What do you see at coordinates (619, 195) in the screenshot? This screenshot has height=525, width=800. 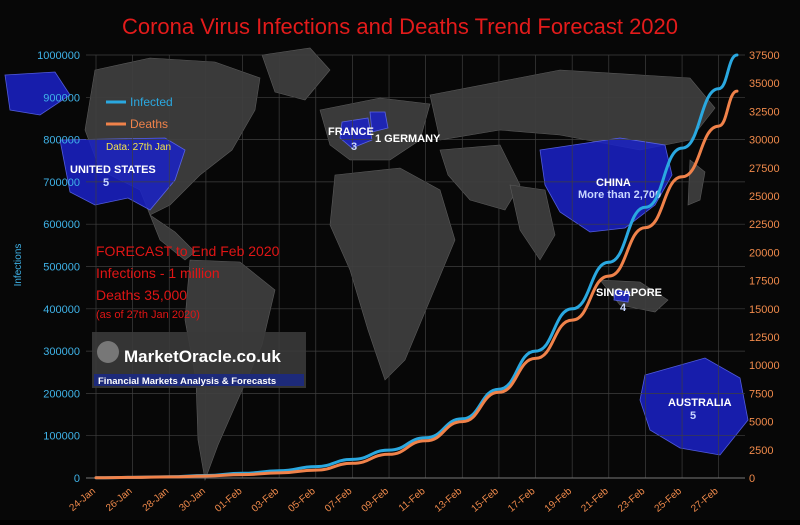 I see `map-label-china-count: More than 2,700` at bounding box center [619, 195].